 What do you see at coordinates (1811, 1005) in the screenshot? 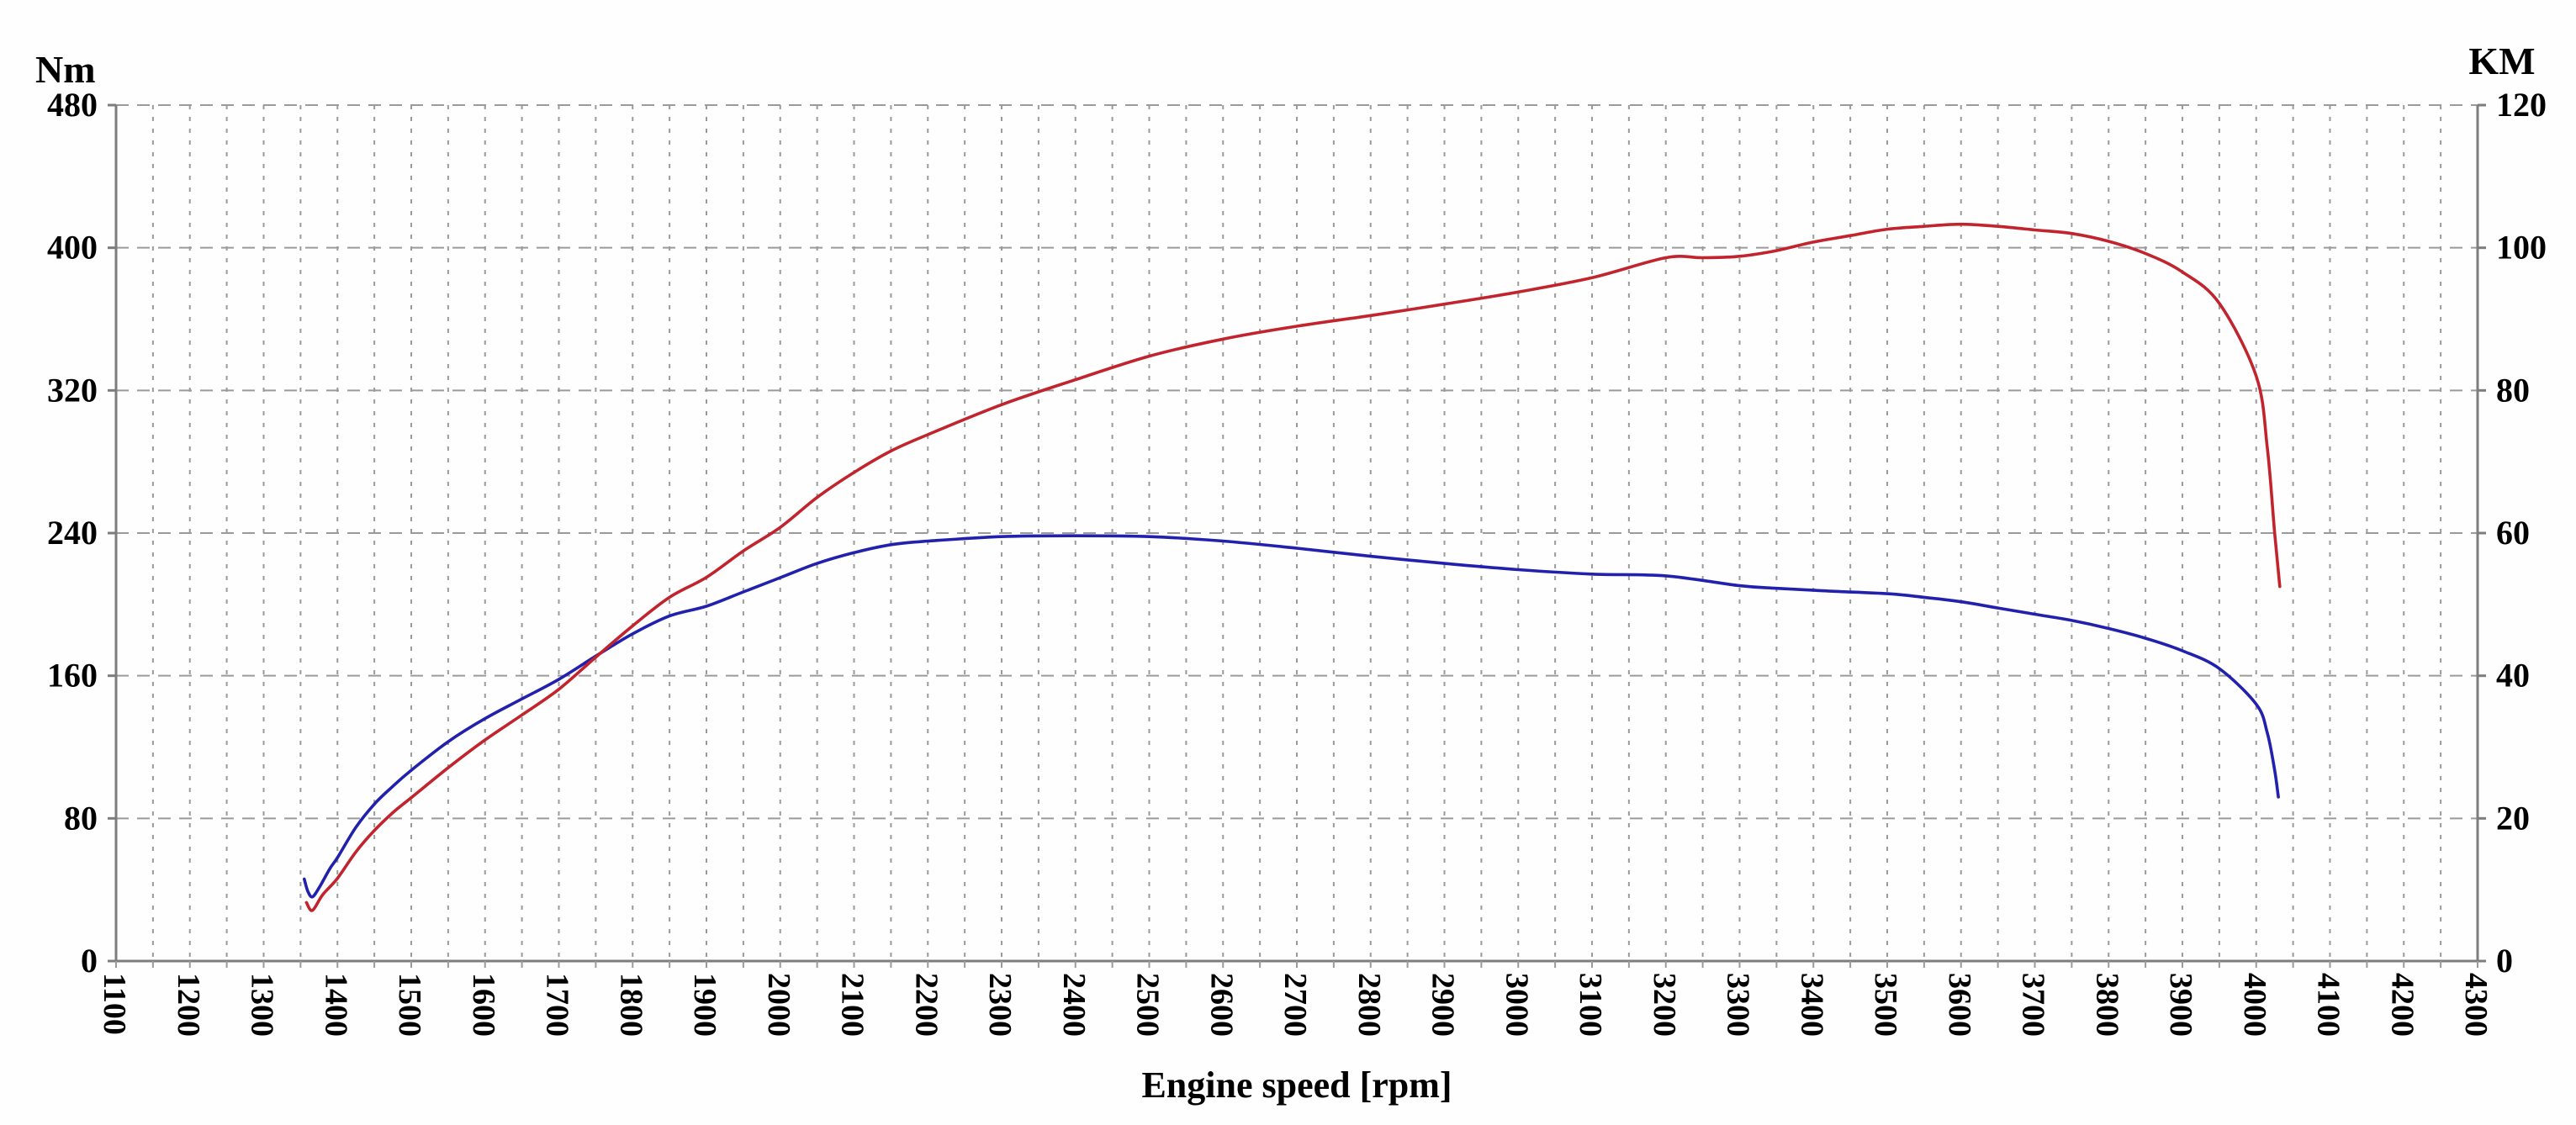
I see `x-tick-label: 3400` at bounding box center [1811, 1005].